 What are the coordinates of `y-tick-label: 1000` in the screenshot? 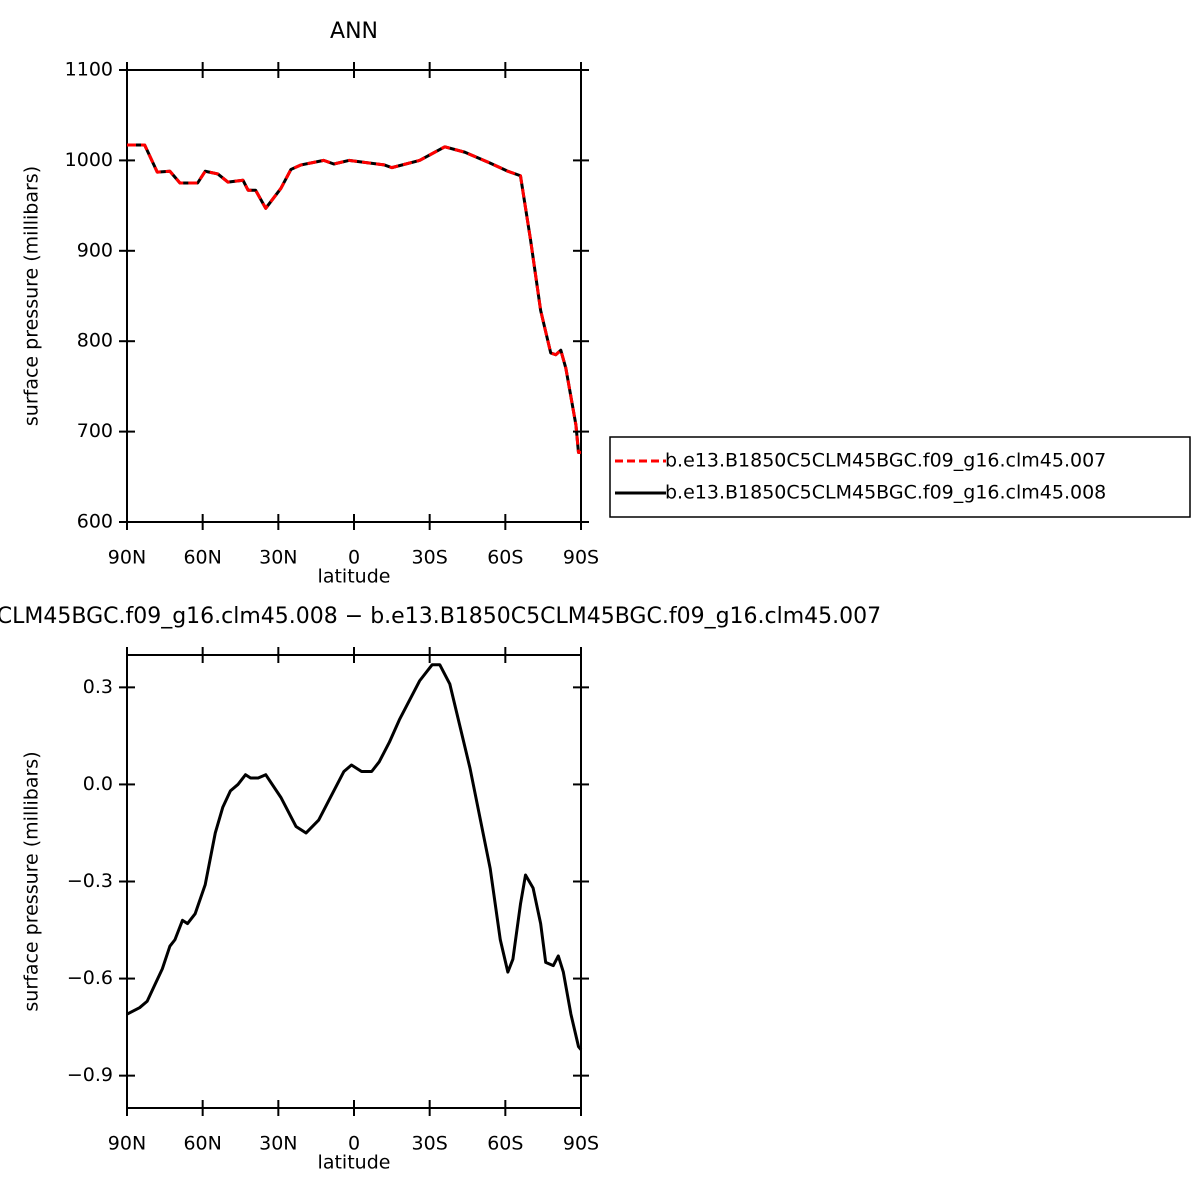 It's located at (89, 160).